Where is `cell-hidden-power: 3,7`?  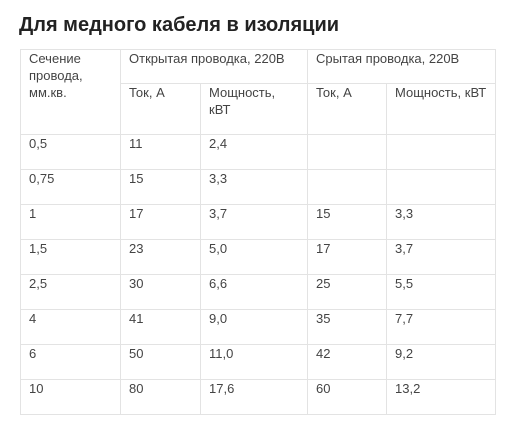 cell-hidden-power: 3,7 is located at coordinates (441, 257).